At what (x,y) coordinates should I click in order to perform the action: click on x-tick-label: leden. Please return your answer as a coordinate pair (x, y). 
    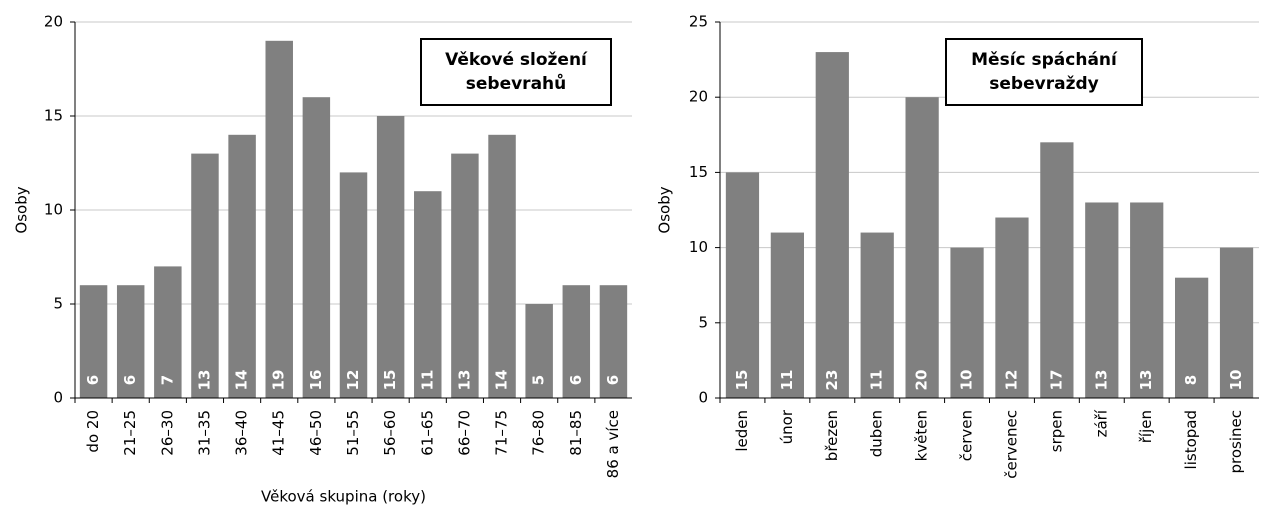
    Looking at the image, I should click on (742, 431).